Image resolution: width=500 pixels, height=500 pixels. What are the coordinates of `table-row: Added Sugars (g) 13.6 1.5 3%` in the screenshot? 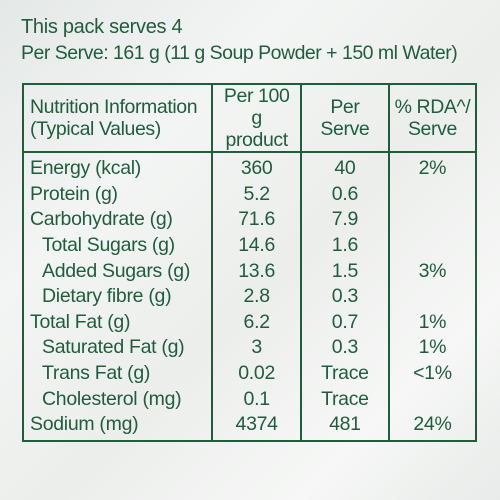 It's located at (249, 271).